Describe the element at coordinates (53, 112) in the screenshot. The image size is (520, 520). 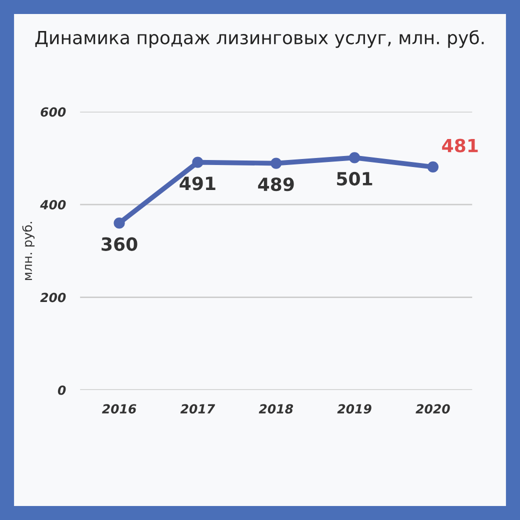
I see `y-tick-label: 600` at that location.